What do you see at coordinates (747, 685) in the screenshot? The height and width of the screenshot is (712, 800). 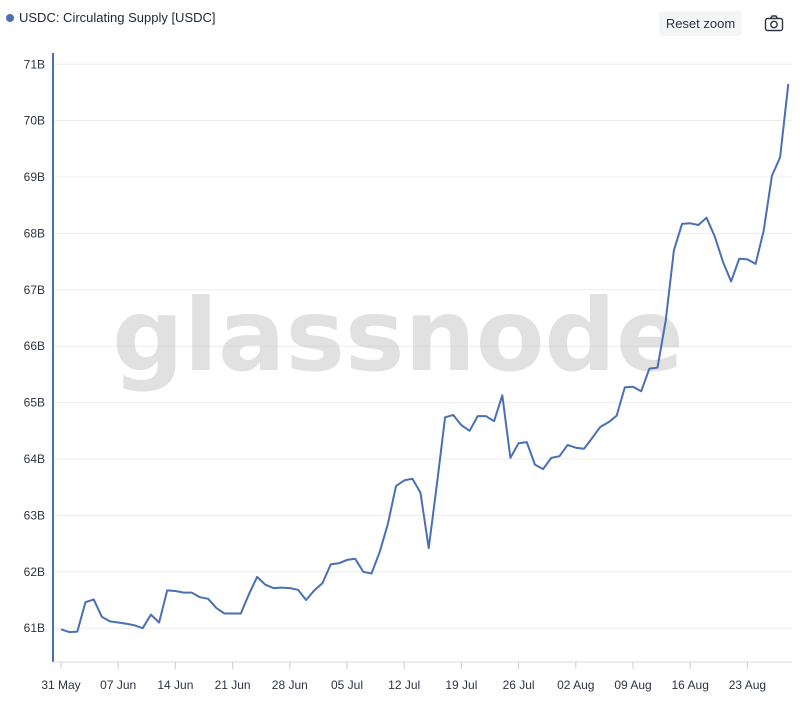 I see `x-tick-label: 23 Aug` at bounding box center [747, 685].